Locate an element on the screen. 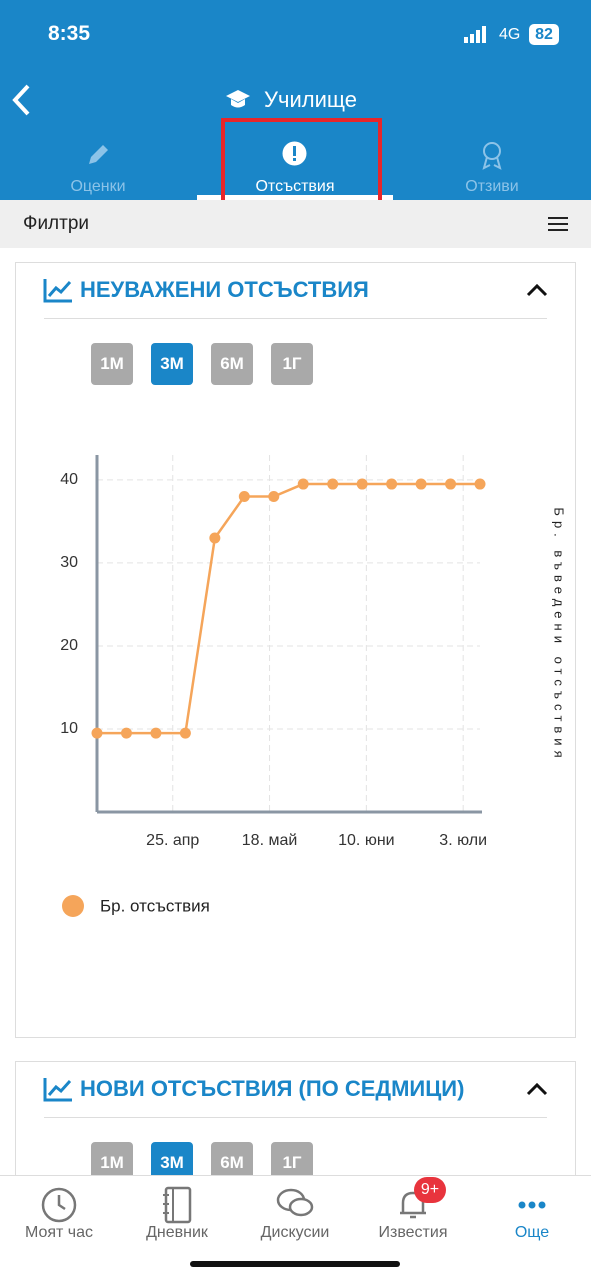 The image size is (591, 1280). y-tick-label: 30 is located at coordinates (69, 562).